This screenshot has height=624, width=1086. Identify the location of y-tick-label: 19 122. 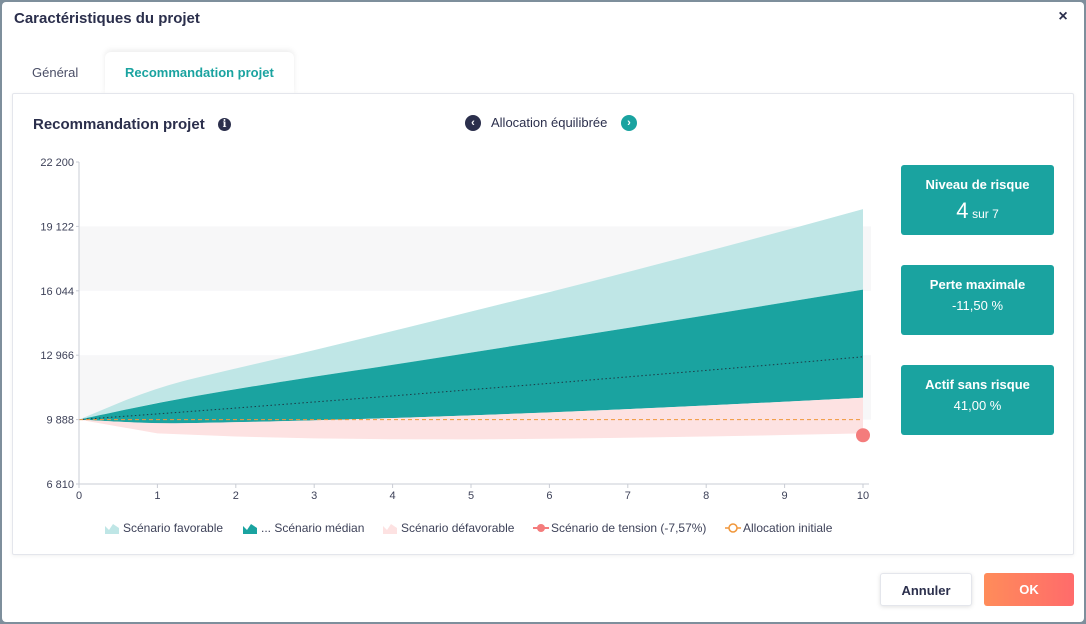
(57, 227).